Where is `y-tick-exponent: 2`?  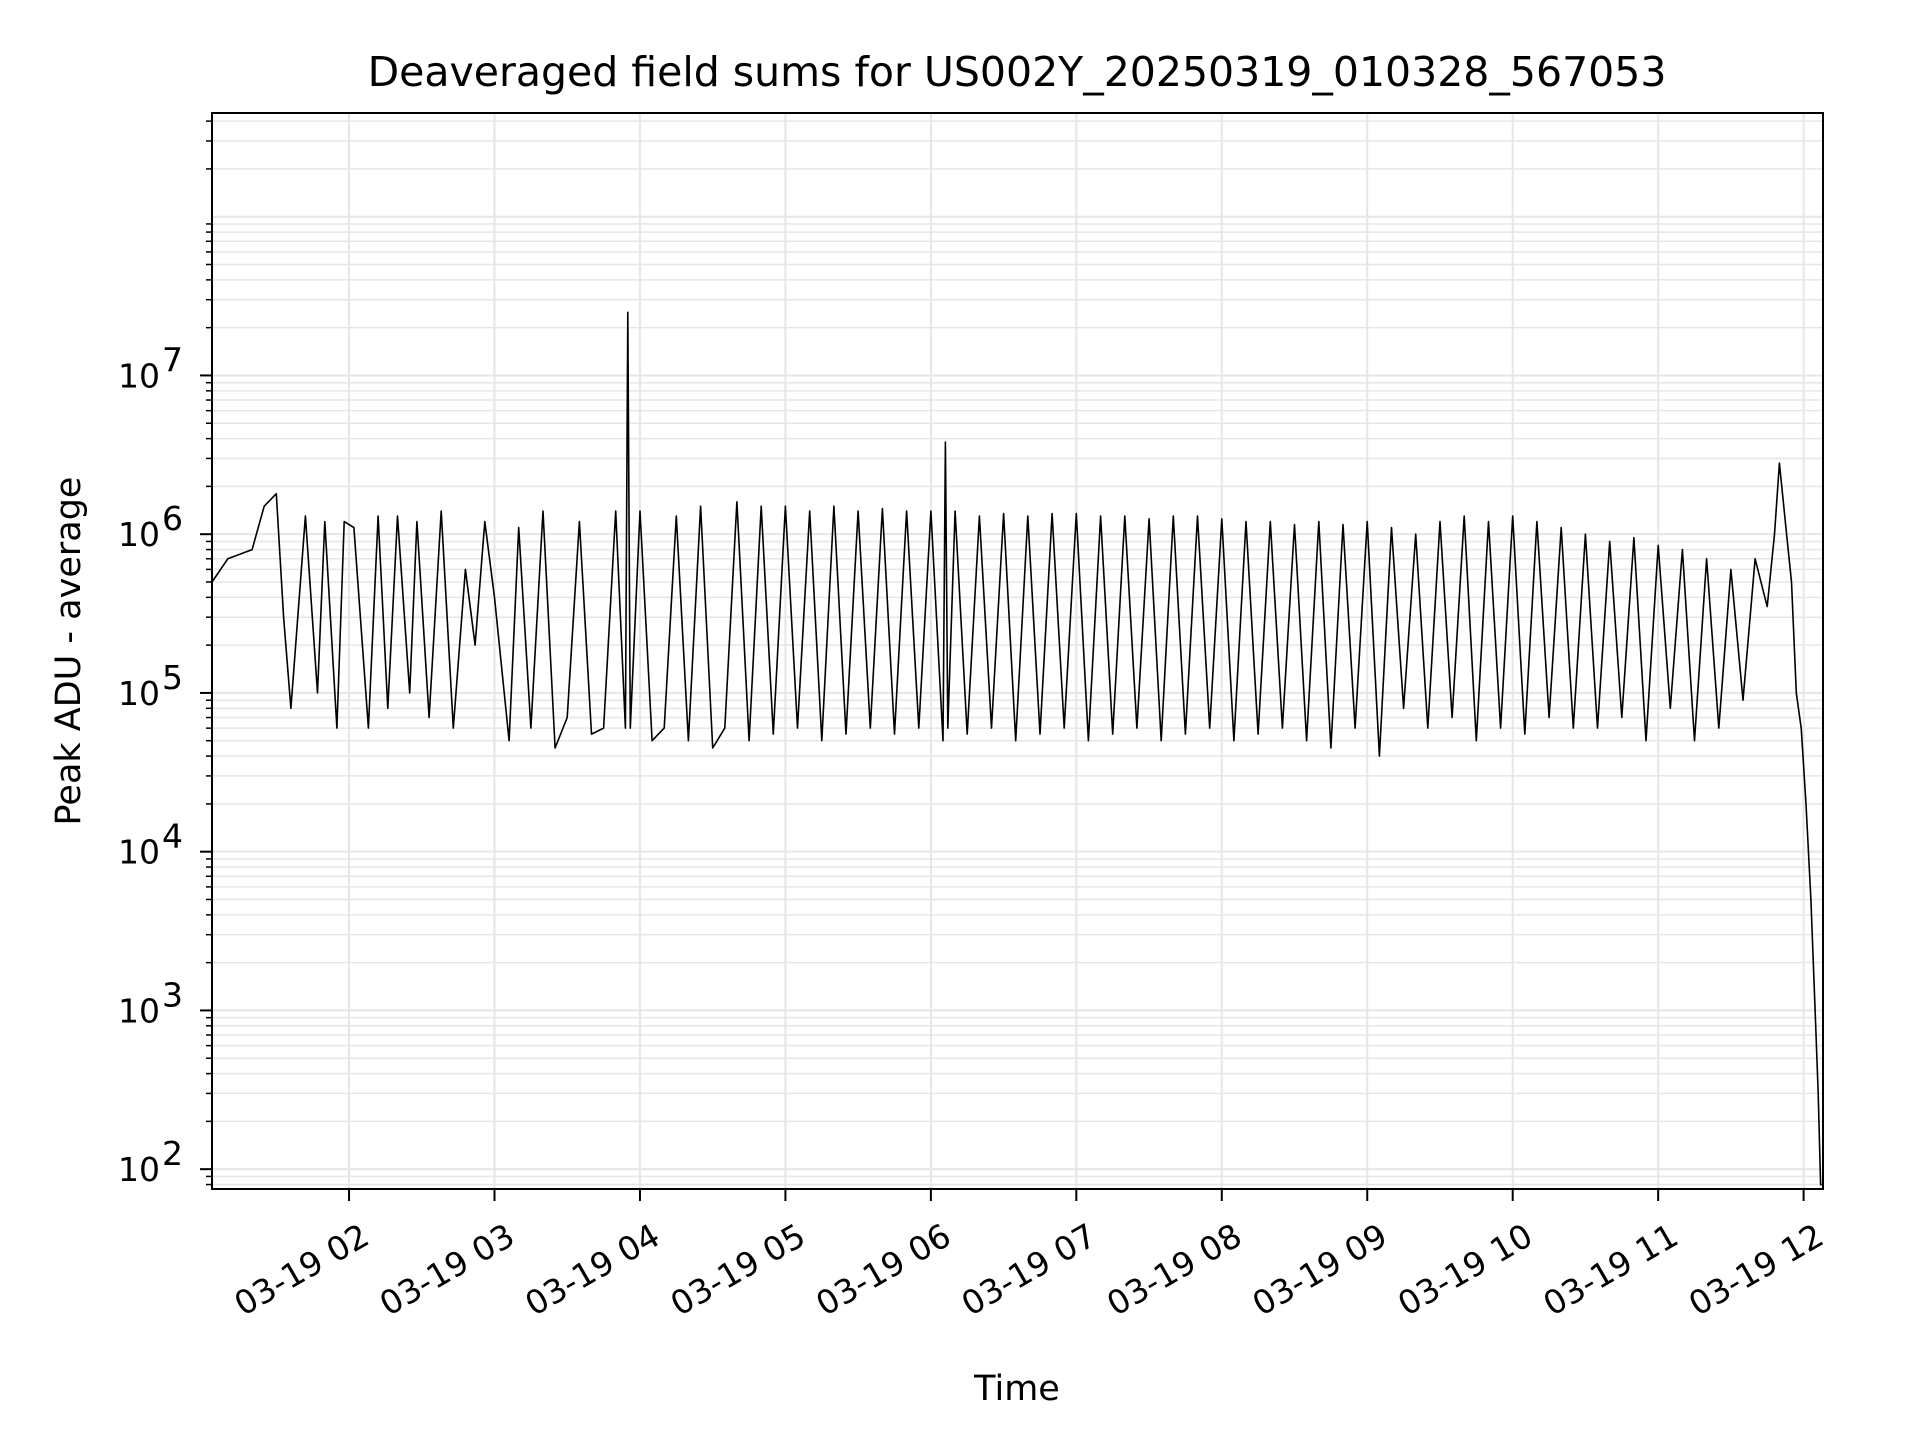 y-tick-exponent: 2 is located at coordinates (172, 1153).